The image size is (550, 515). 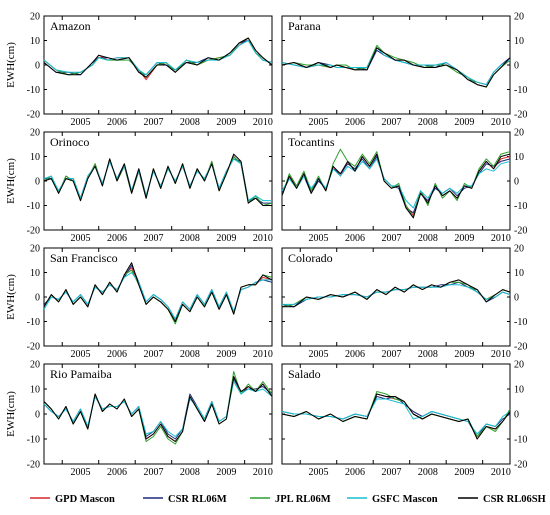 I want to click on legend-item: CSR RL06SH, so click(x=502, y=499).